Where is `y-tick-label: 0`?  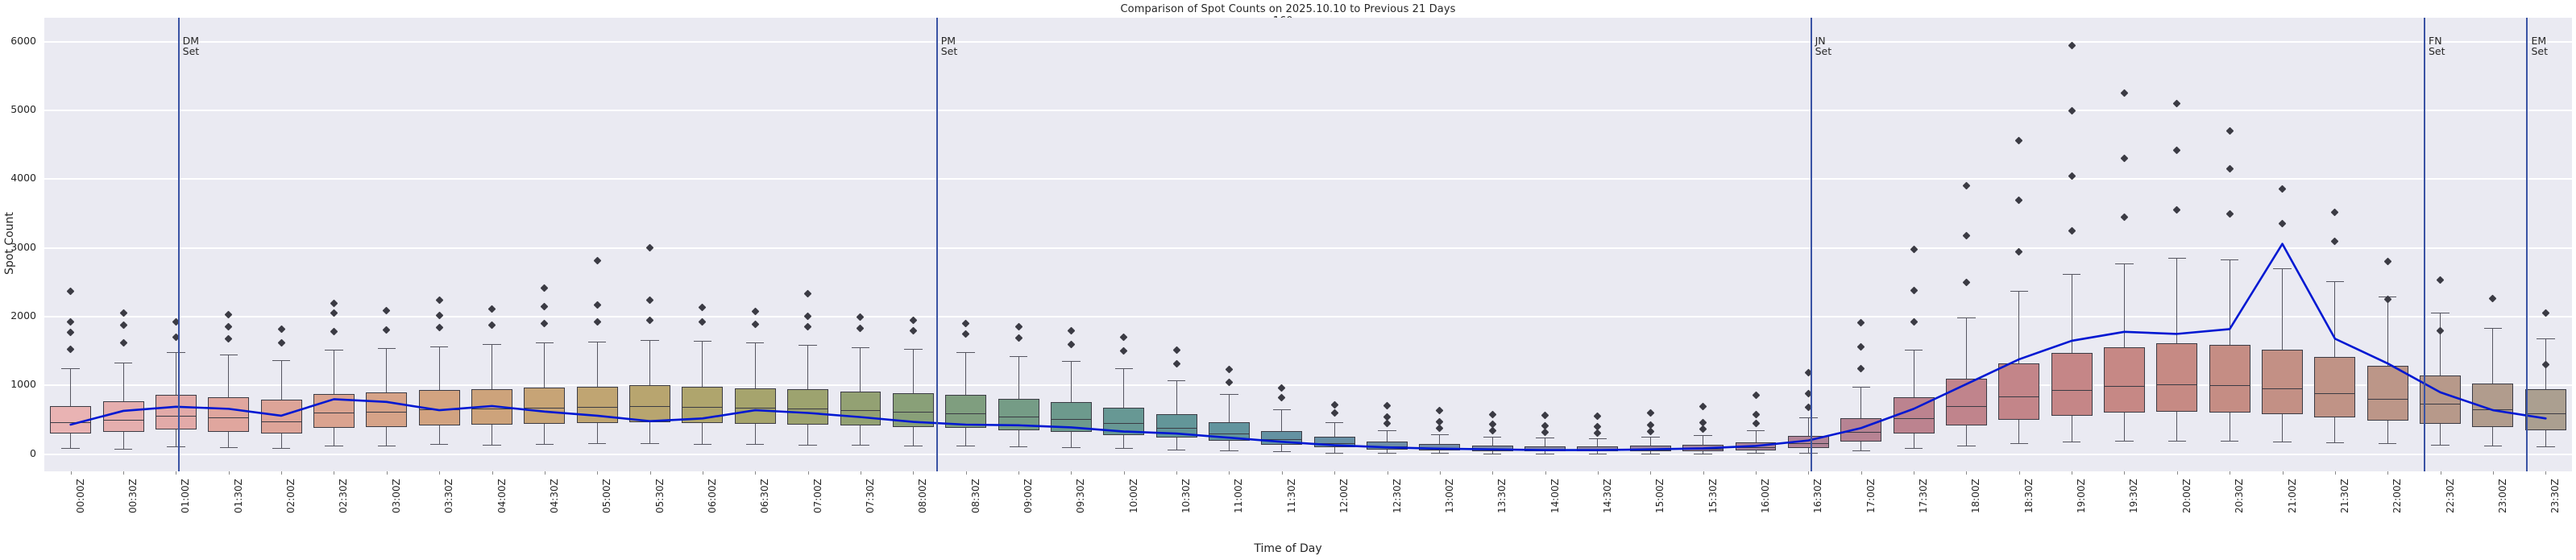 y-tick-label: 0 is located at coordinates (33, 452).